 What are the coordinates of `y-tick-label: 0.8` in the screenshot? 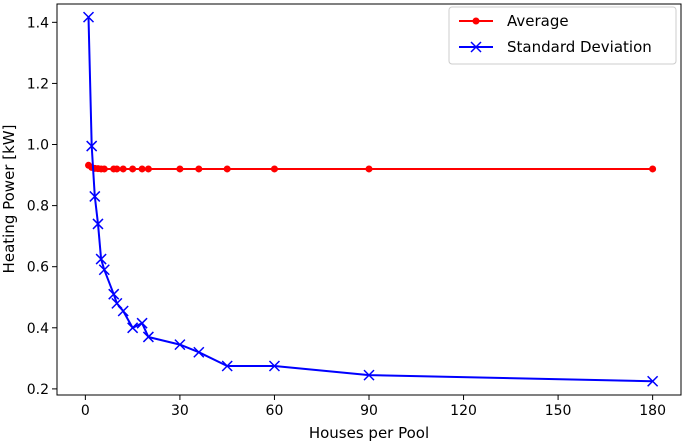 It's located at (38, 207).